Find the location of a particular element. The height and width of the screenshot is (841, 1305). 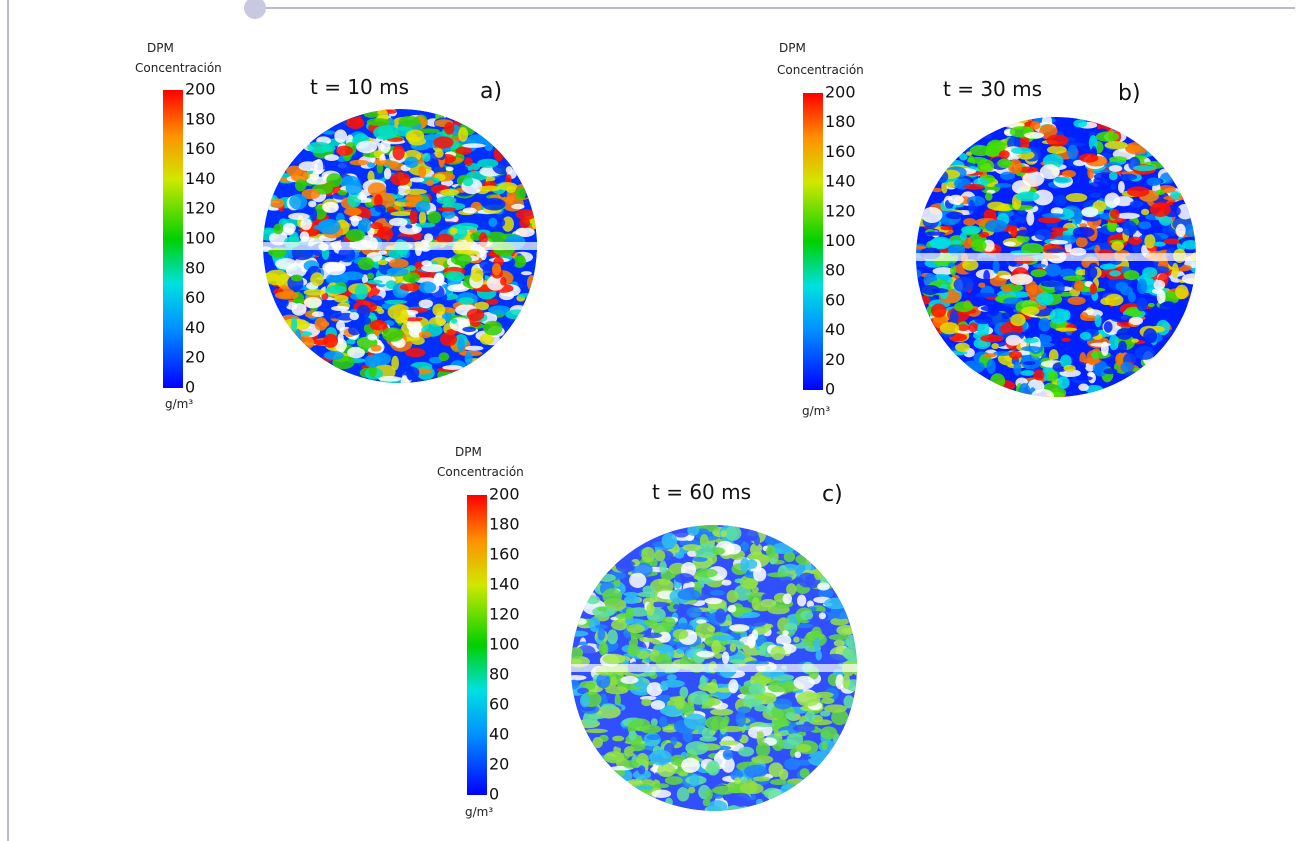

colorbar-tick: 120 is located at coordinates (504, 614).